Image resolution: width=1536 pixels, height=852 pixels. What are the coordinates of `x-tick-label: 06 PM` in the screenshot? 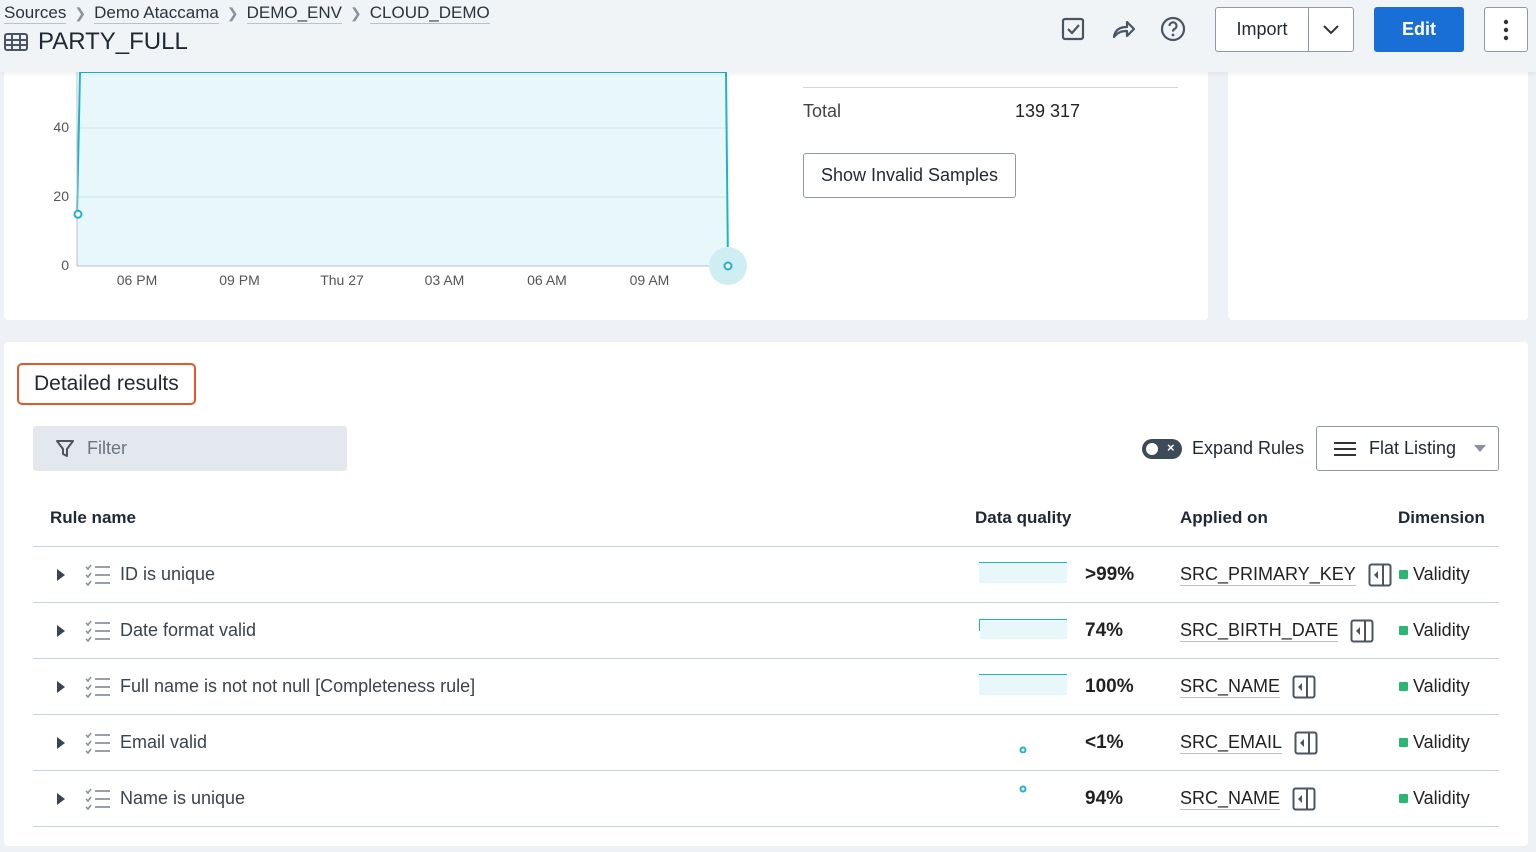 It's located at (137, 280).